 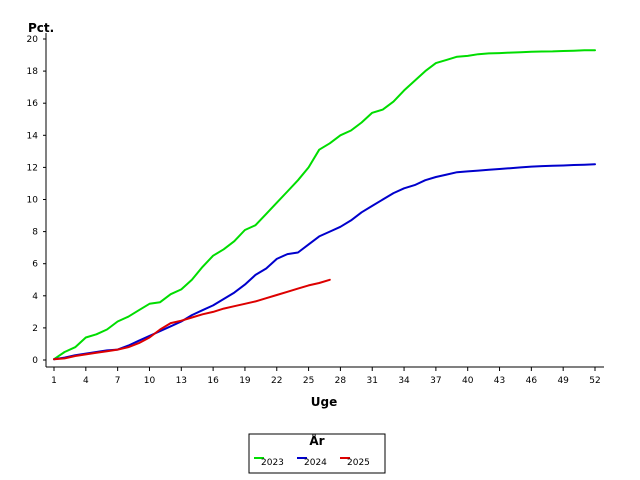 I want to click on x-tick-label: 13, so click(x=181, y=381).